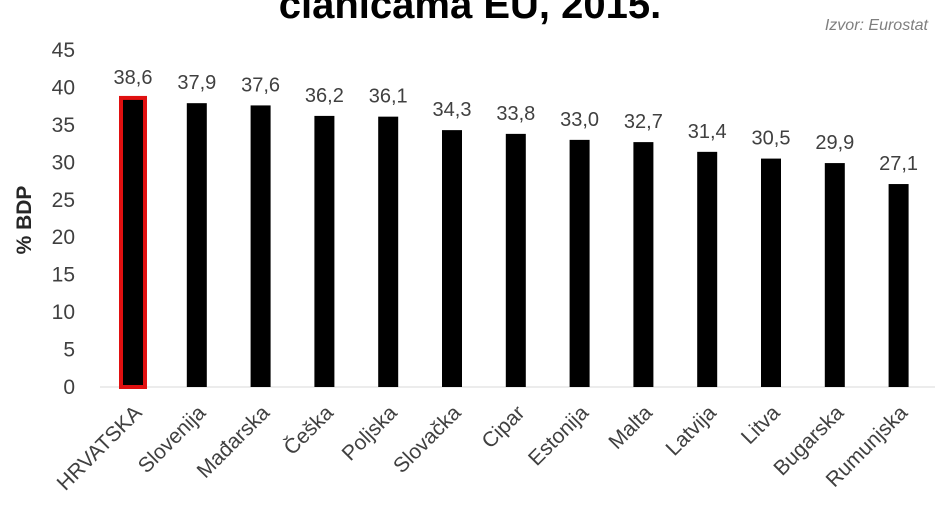 This screenshot has height=510, width=940. I want to click on y-tick-label: 30, so click(63, 162).